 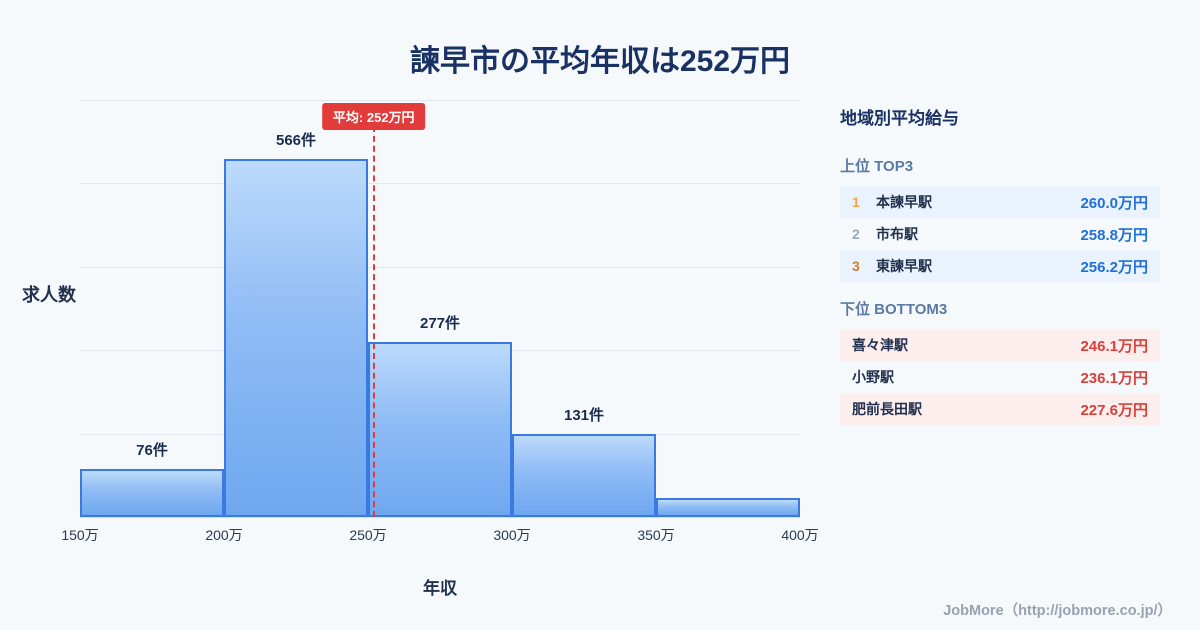 What do you see at coordinates (873, 377) in the screenshot?
I see `station-name: 小野駅` at bounding box center [873, 377].